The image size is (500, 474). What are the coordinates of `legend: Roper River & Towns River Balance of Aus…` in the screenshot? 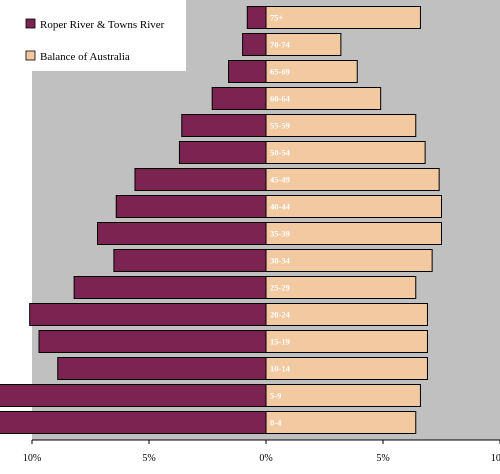 It's located at (93, 35).